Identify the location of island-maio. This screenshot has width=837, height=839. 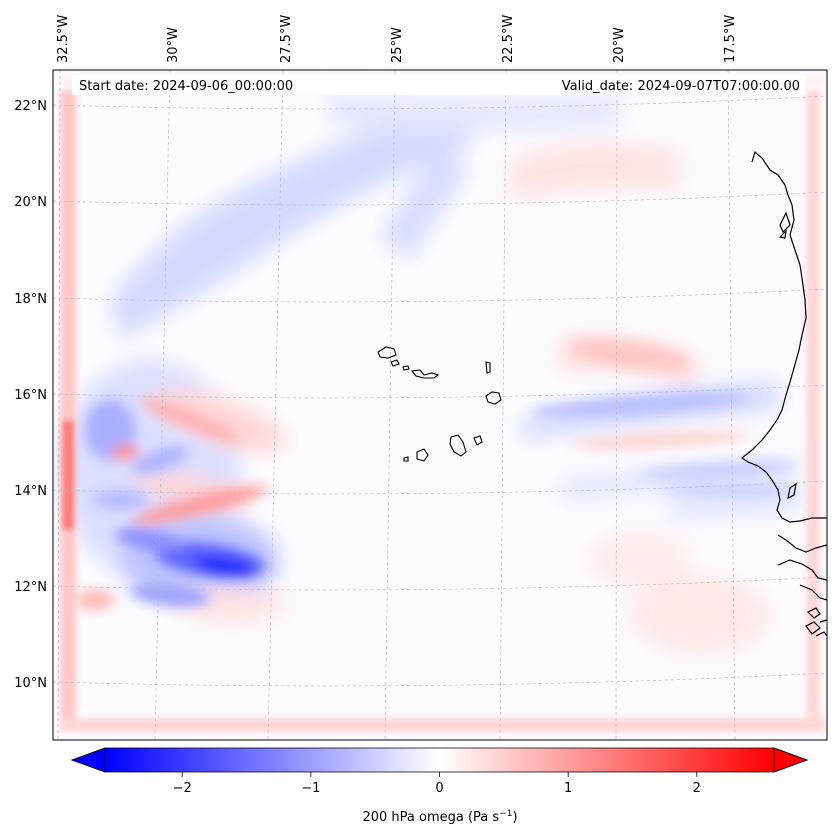
(478, 440).